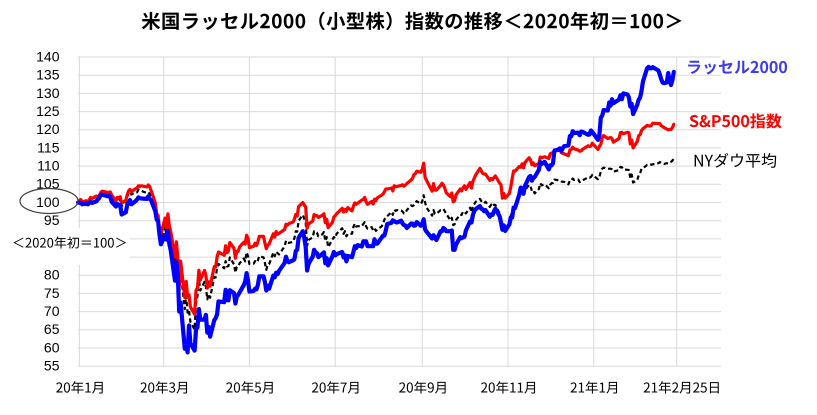  I want to click on svg-text: 105, so click(48, 184).